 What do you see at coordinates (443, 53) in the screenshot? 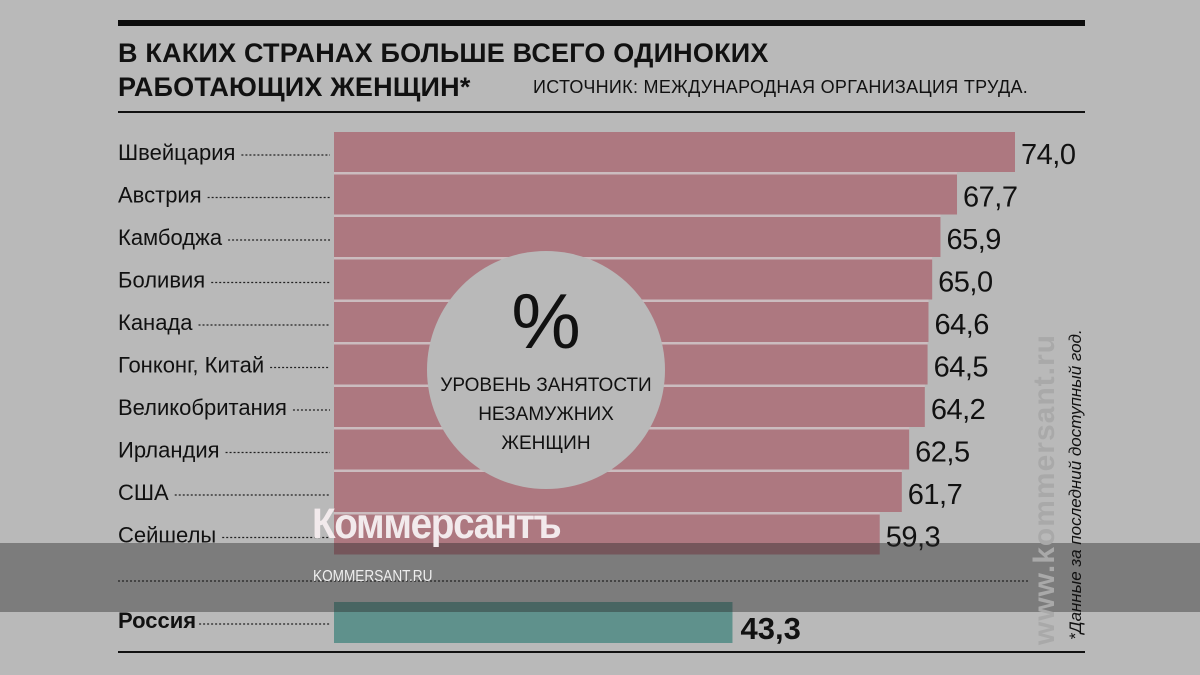
I see `title-line-1: В КАКИХ СТРАНАХ БОЛЬШЕ ВСЕГО ОДИНОКИХ` at bounding box center [443, 53].